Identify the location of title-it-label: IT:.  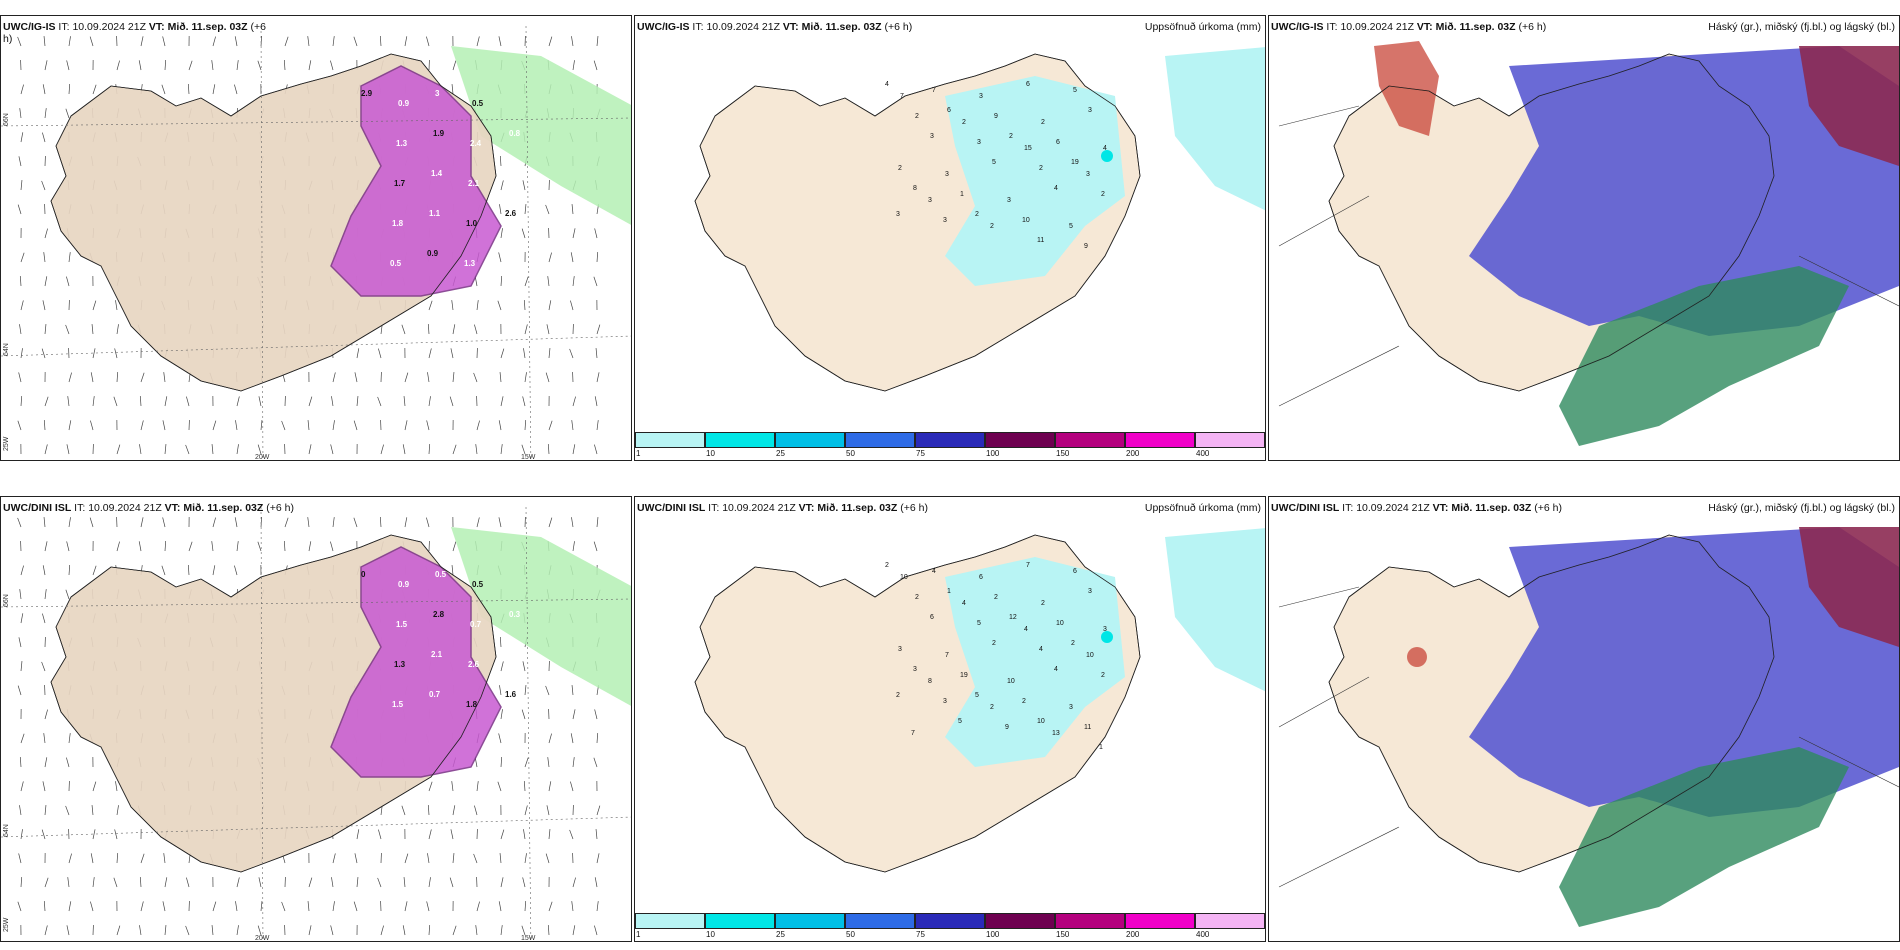
(80, 508).